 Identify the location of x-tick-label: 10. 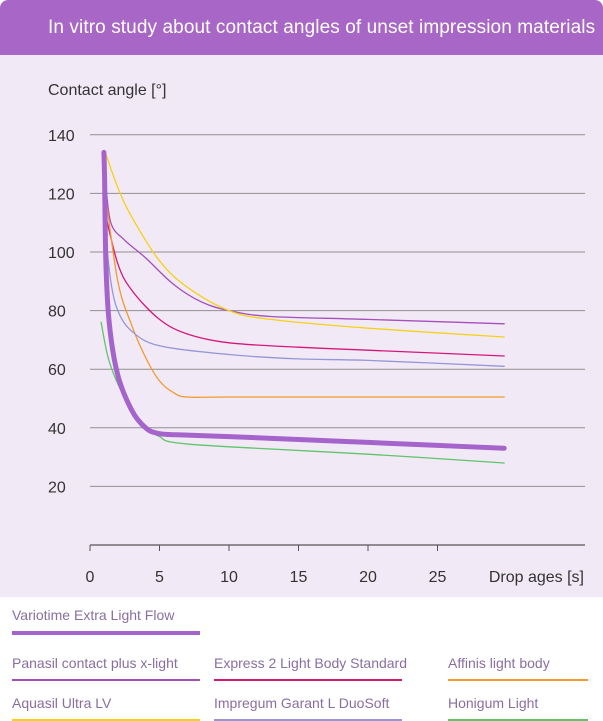
(229, 577).